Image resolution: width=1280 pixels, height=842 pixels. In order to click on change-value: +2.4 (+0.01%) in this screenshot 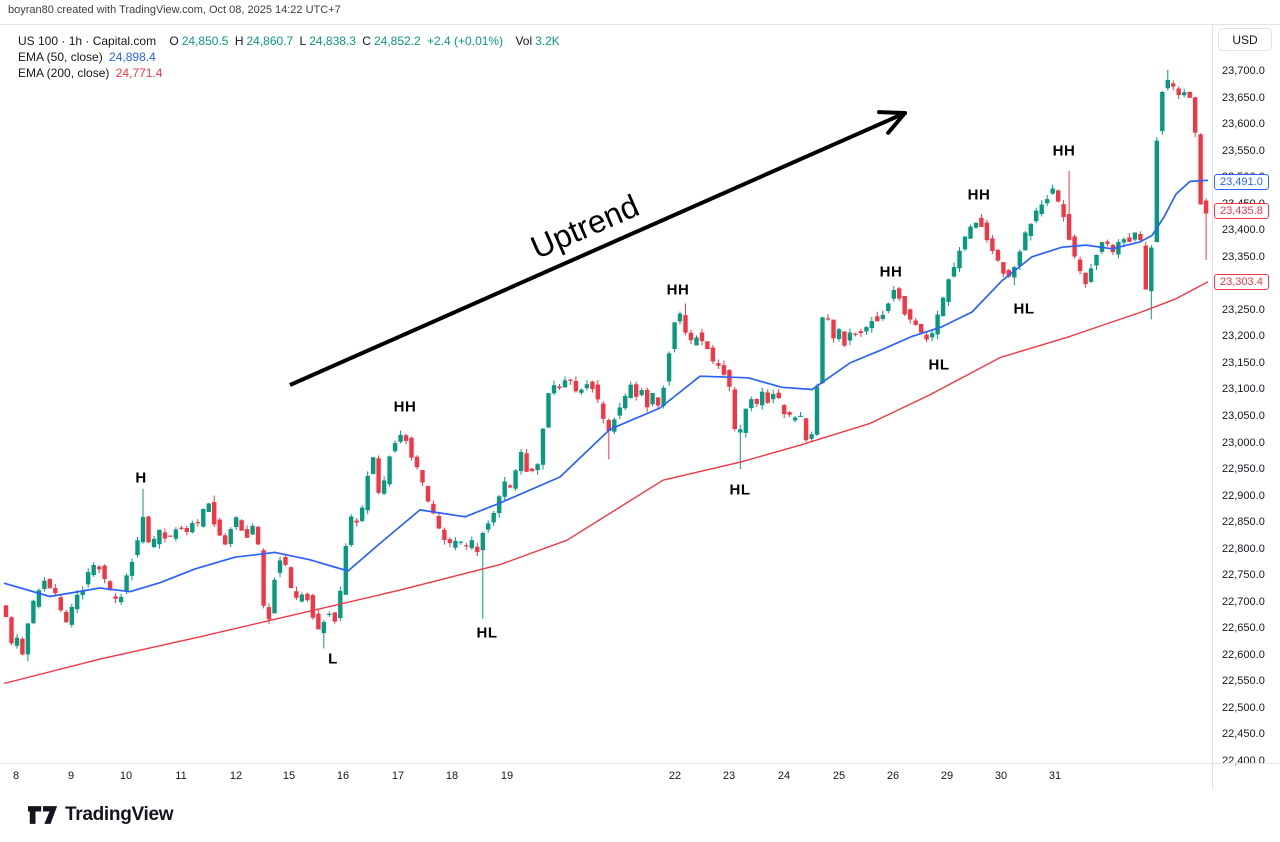, I will do `click(465, 41)`.